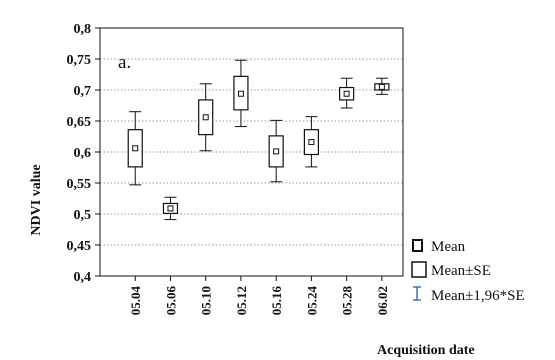  Describe the element at coordinates (206, 300) in the screenshot. I see `x-tick-label: 05.10` at that location.